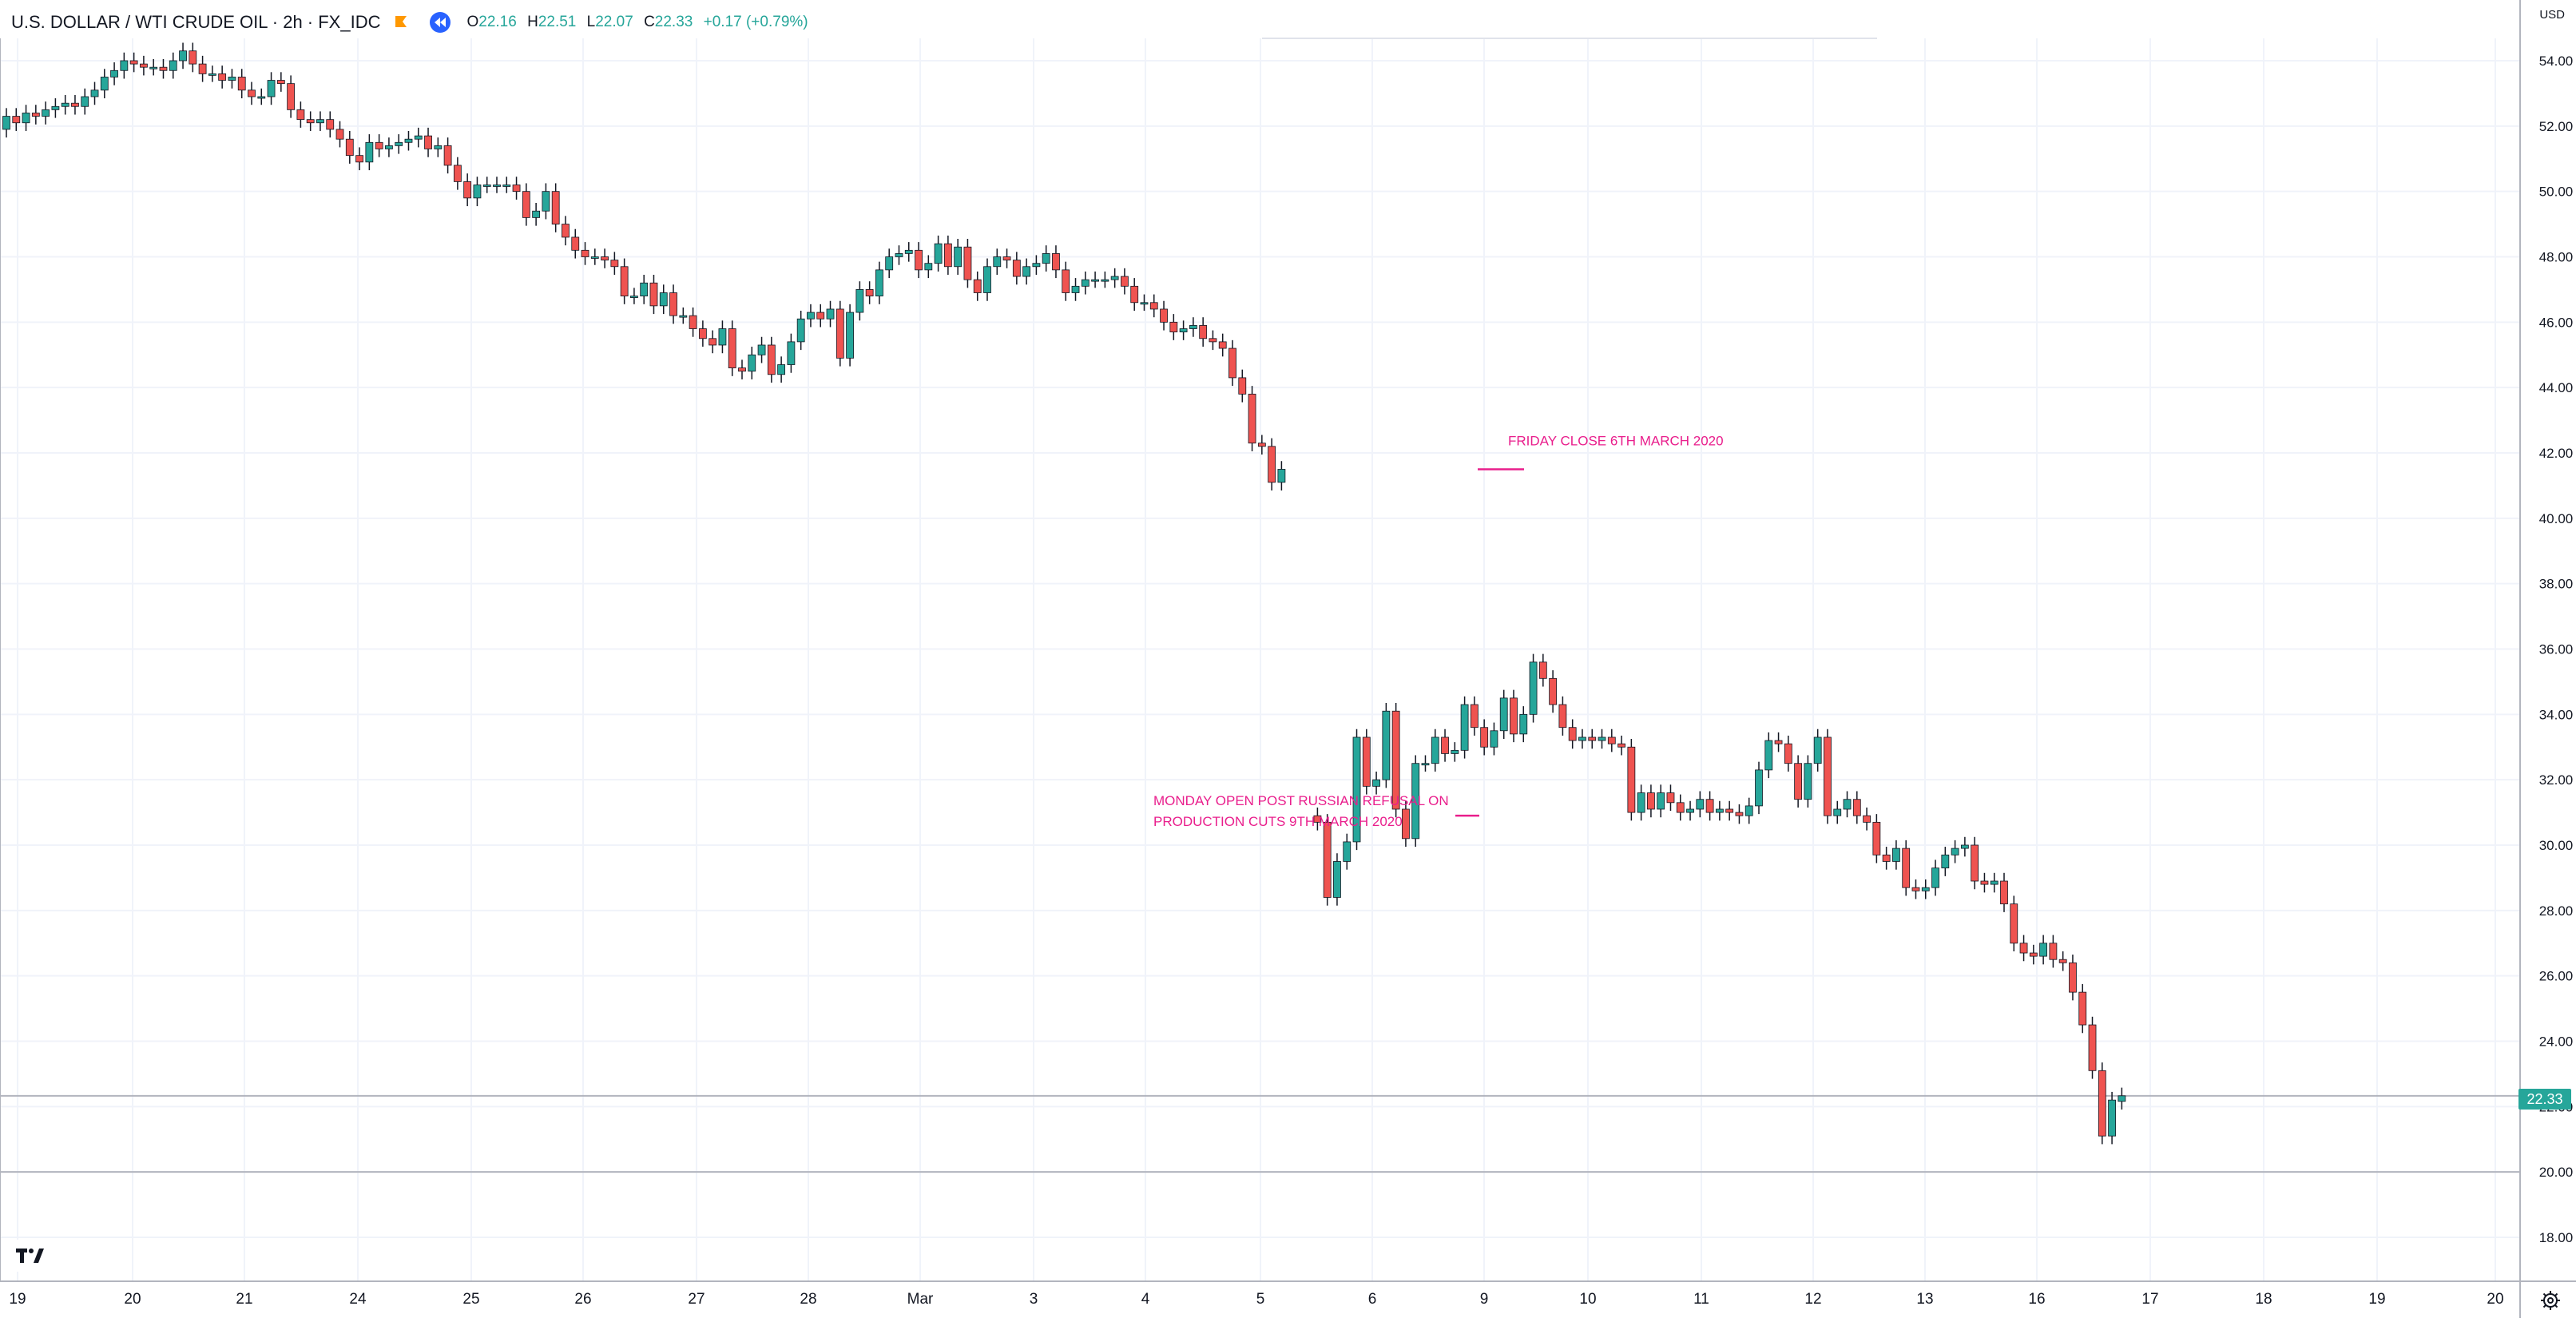  Describe the element at coordinates (2036, 1300) in the screenshot. I see `x-tick-label: 16` at that location.